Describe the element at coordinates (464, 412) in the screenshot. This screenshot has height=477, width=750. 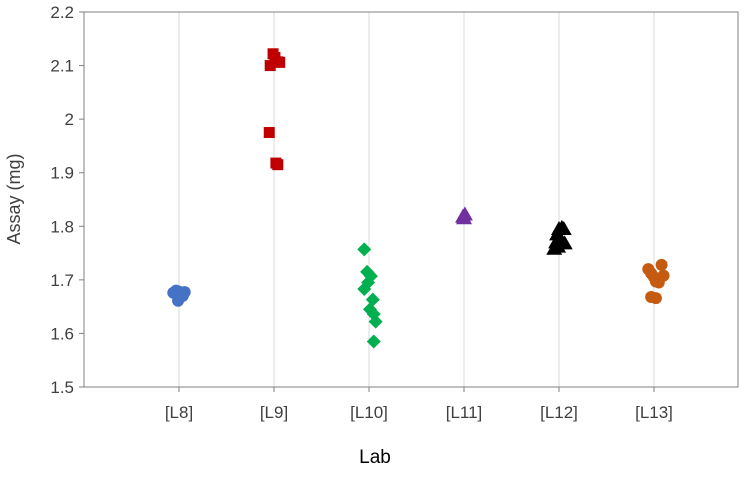
I see `x-tick-label: [L11]` at that location.